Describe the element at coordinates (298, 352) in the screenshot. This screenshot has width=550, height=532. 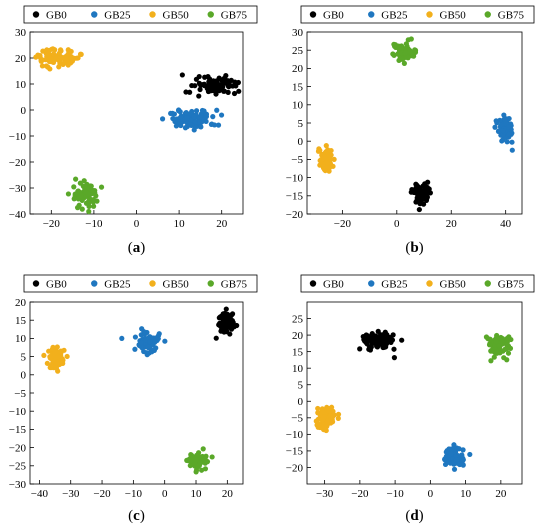
I see `y-tick-label: 15` at that location.